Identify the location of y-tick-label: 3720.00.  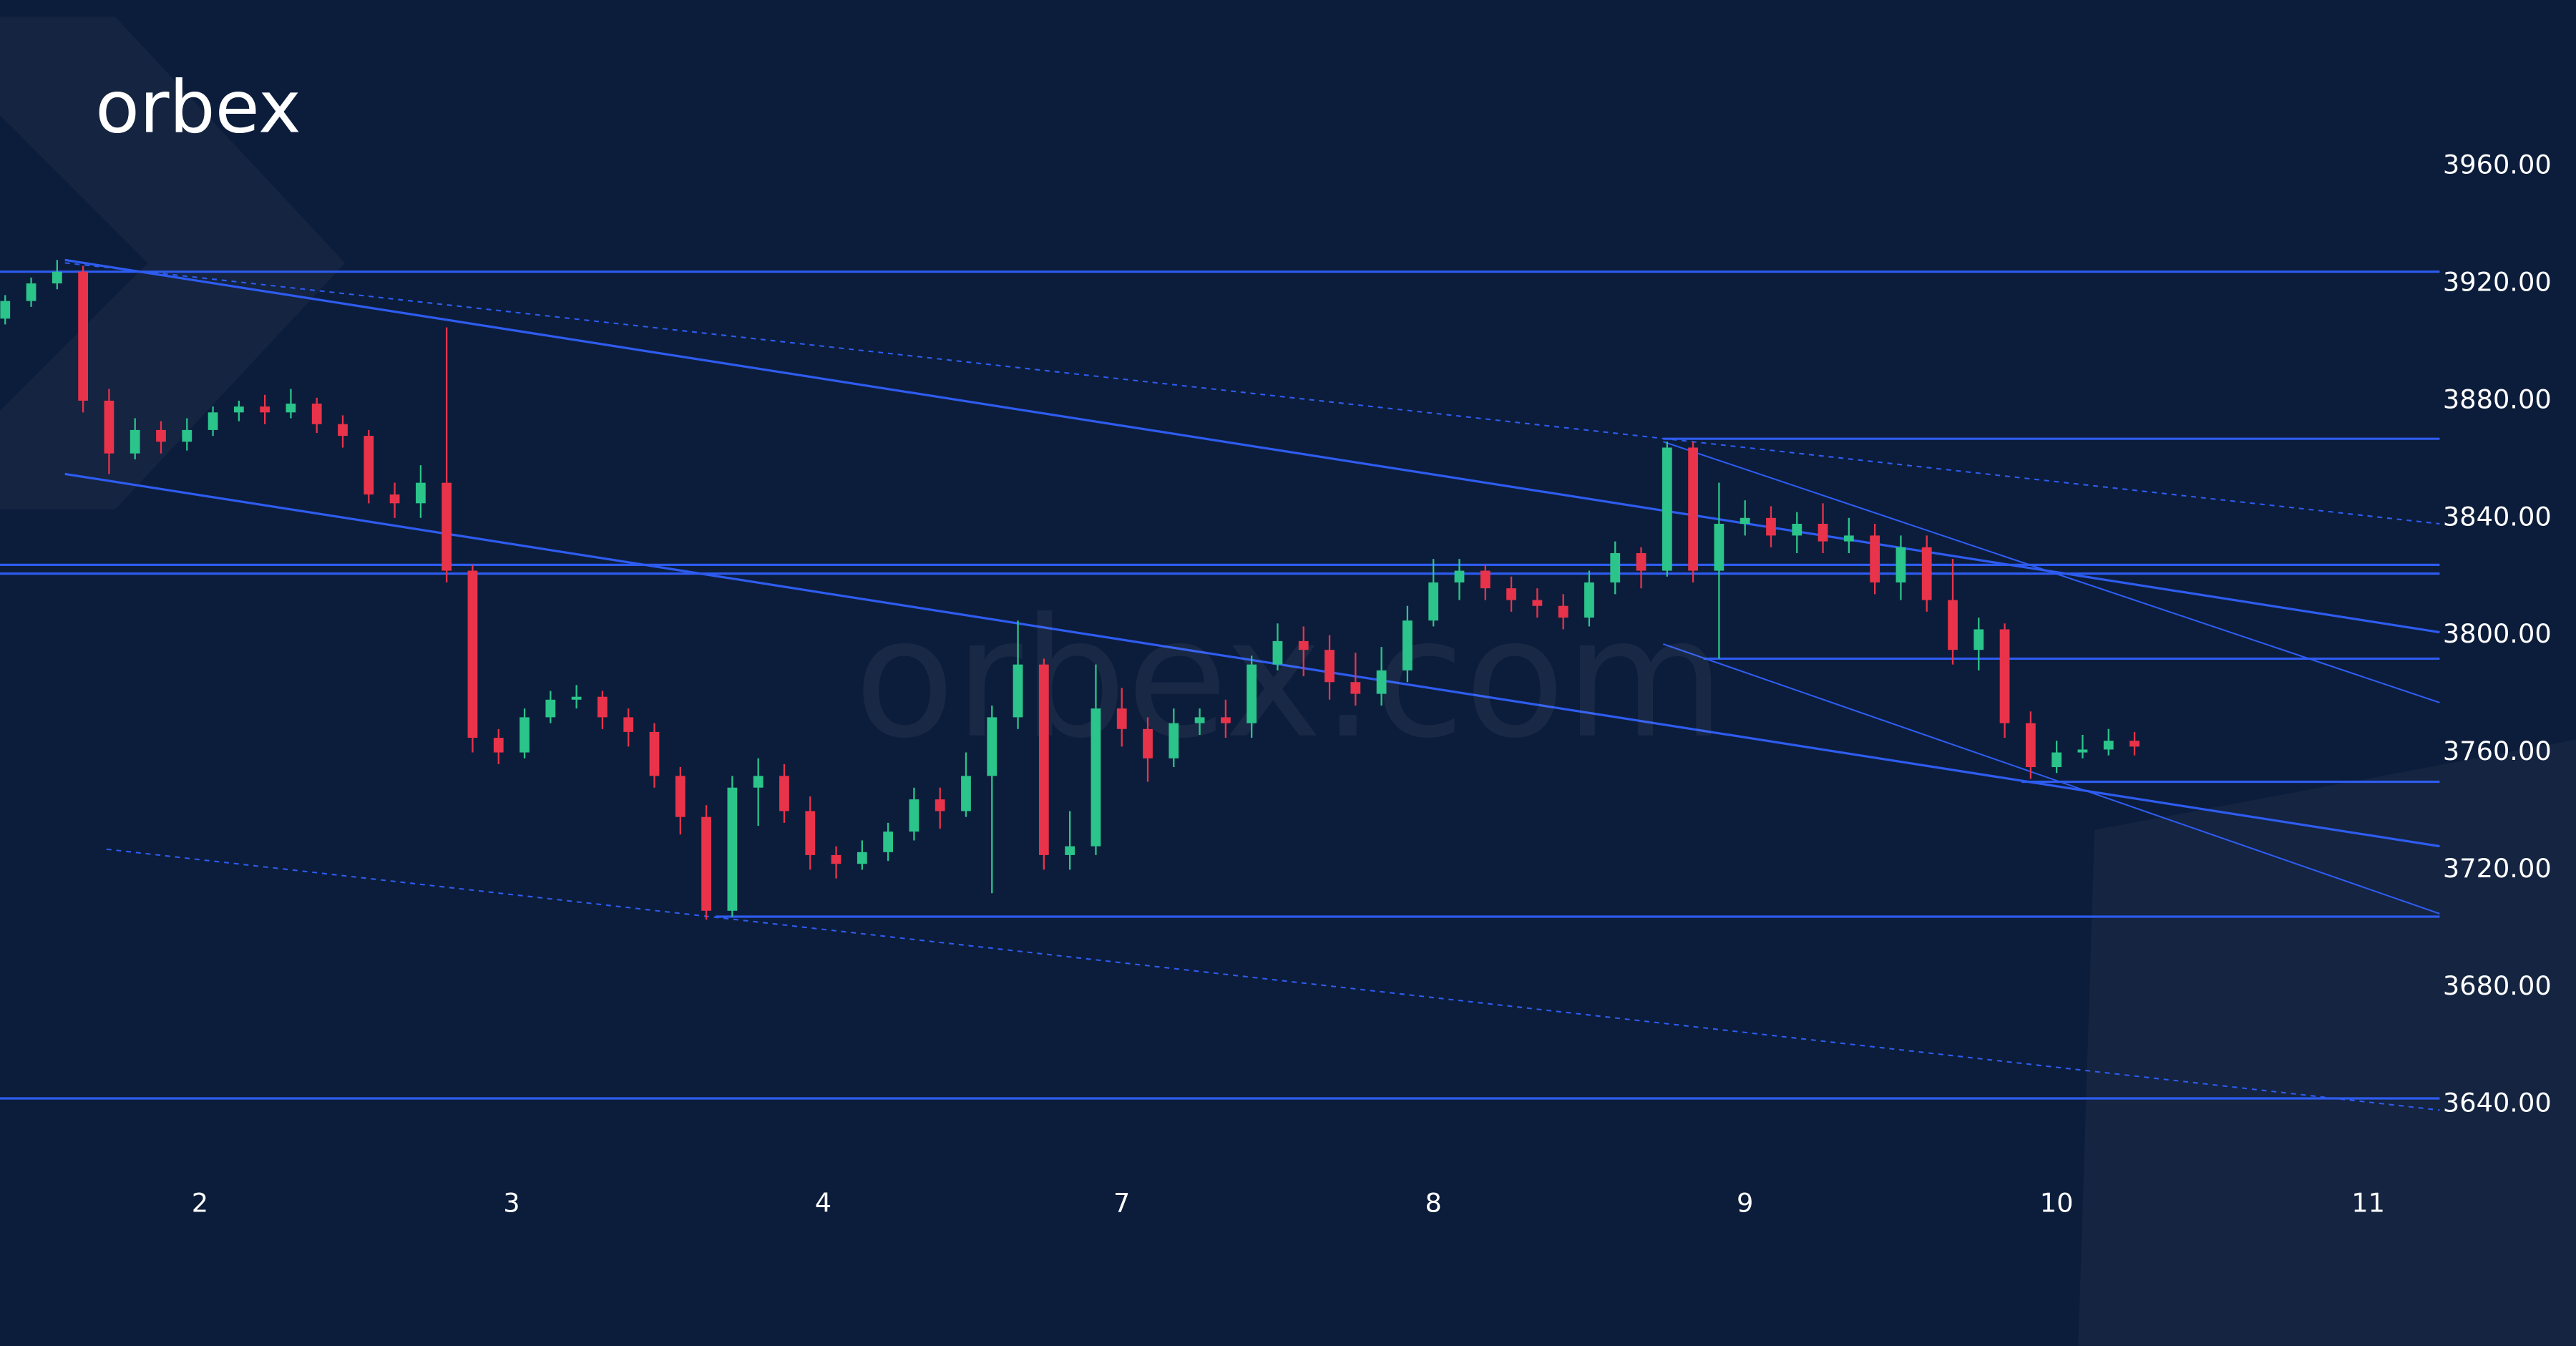
(2497, 868).